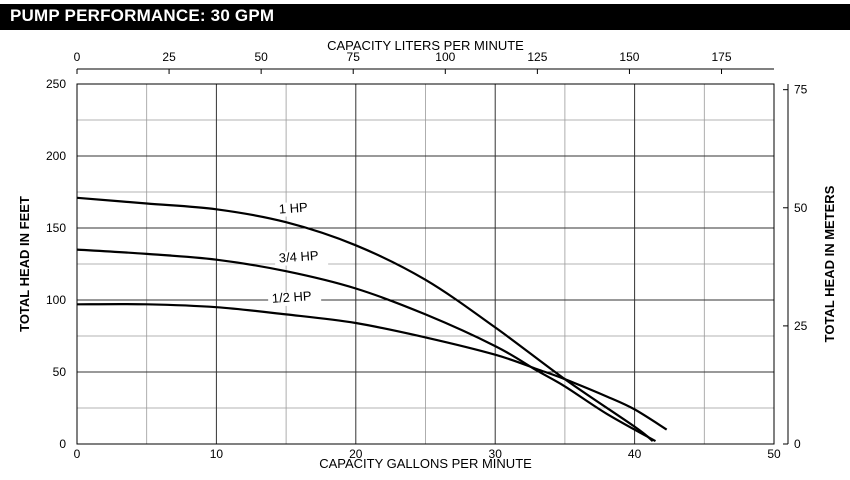 The image size is (850, 480). Describe the element at coordinates (56, 84) in the screenshot. I see `y-tick-label: 250` at that location.